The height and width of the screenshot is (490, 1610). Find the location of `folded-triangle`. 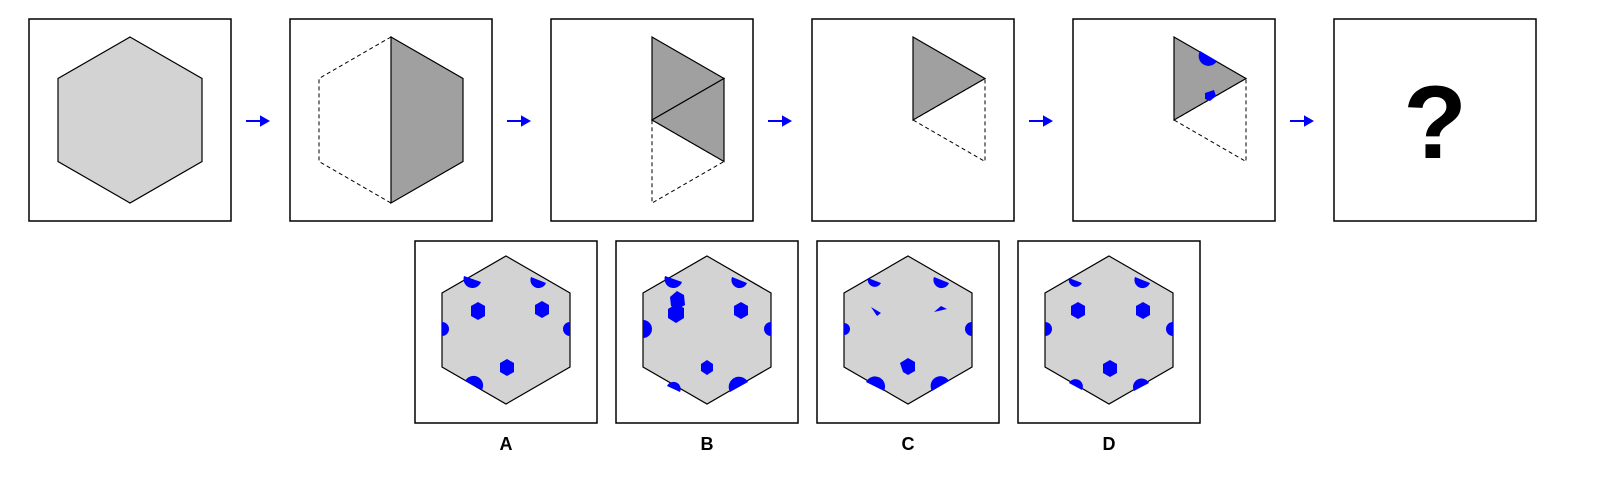

folded-triangle is located at coordinates (949, 78).